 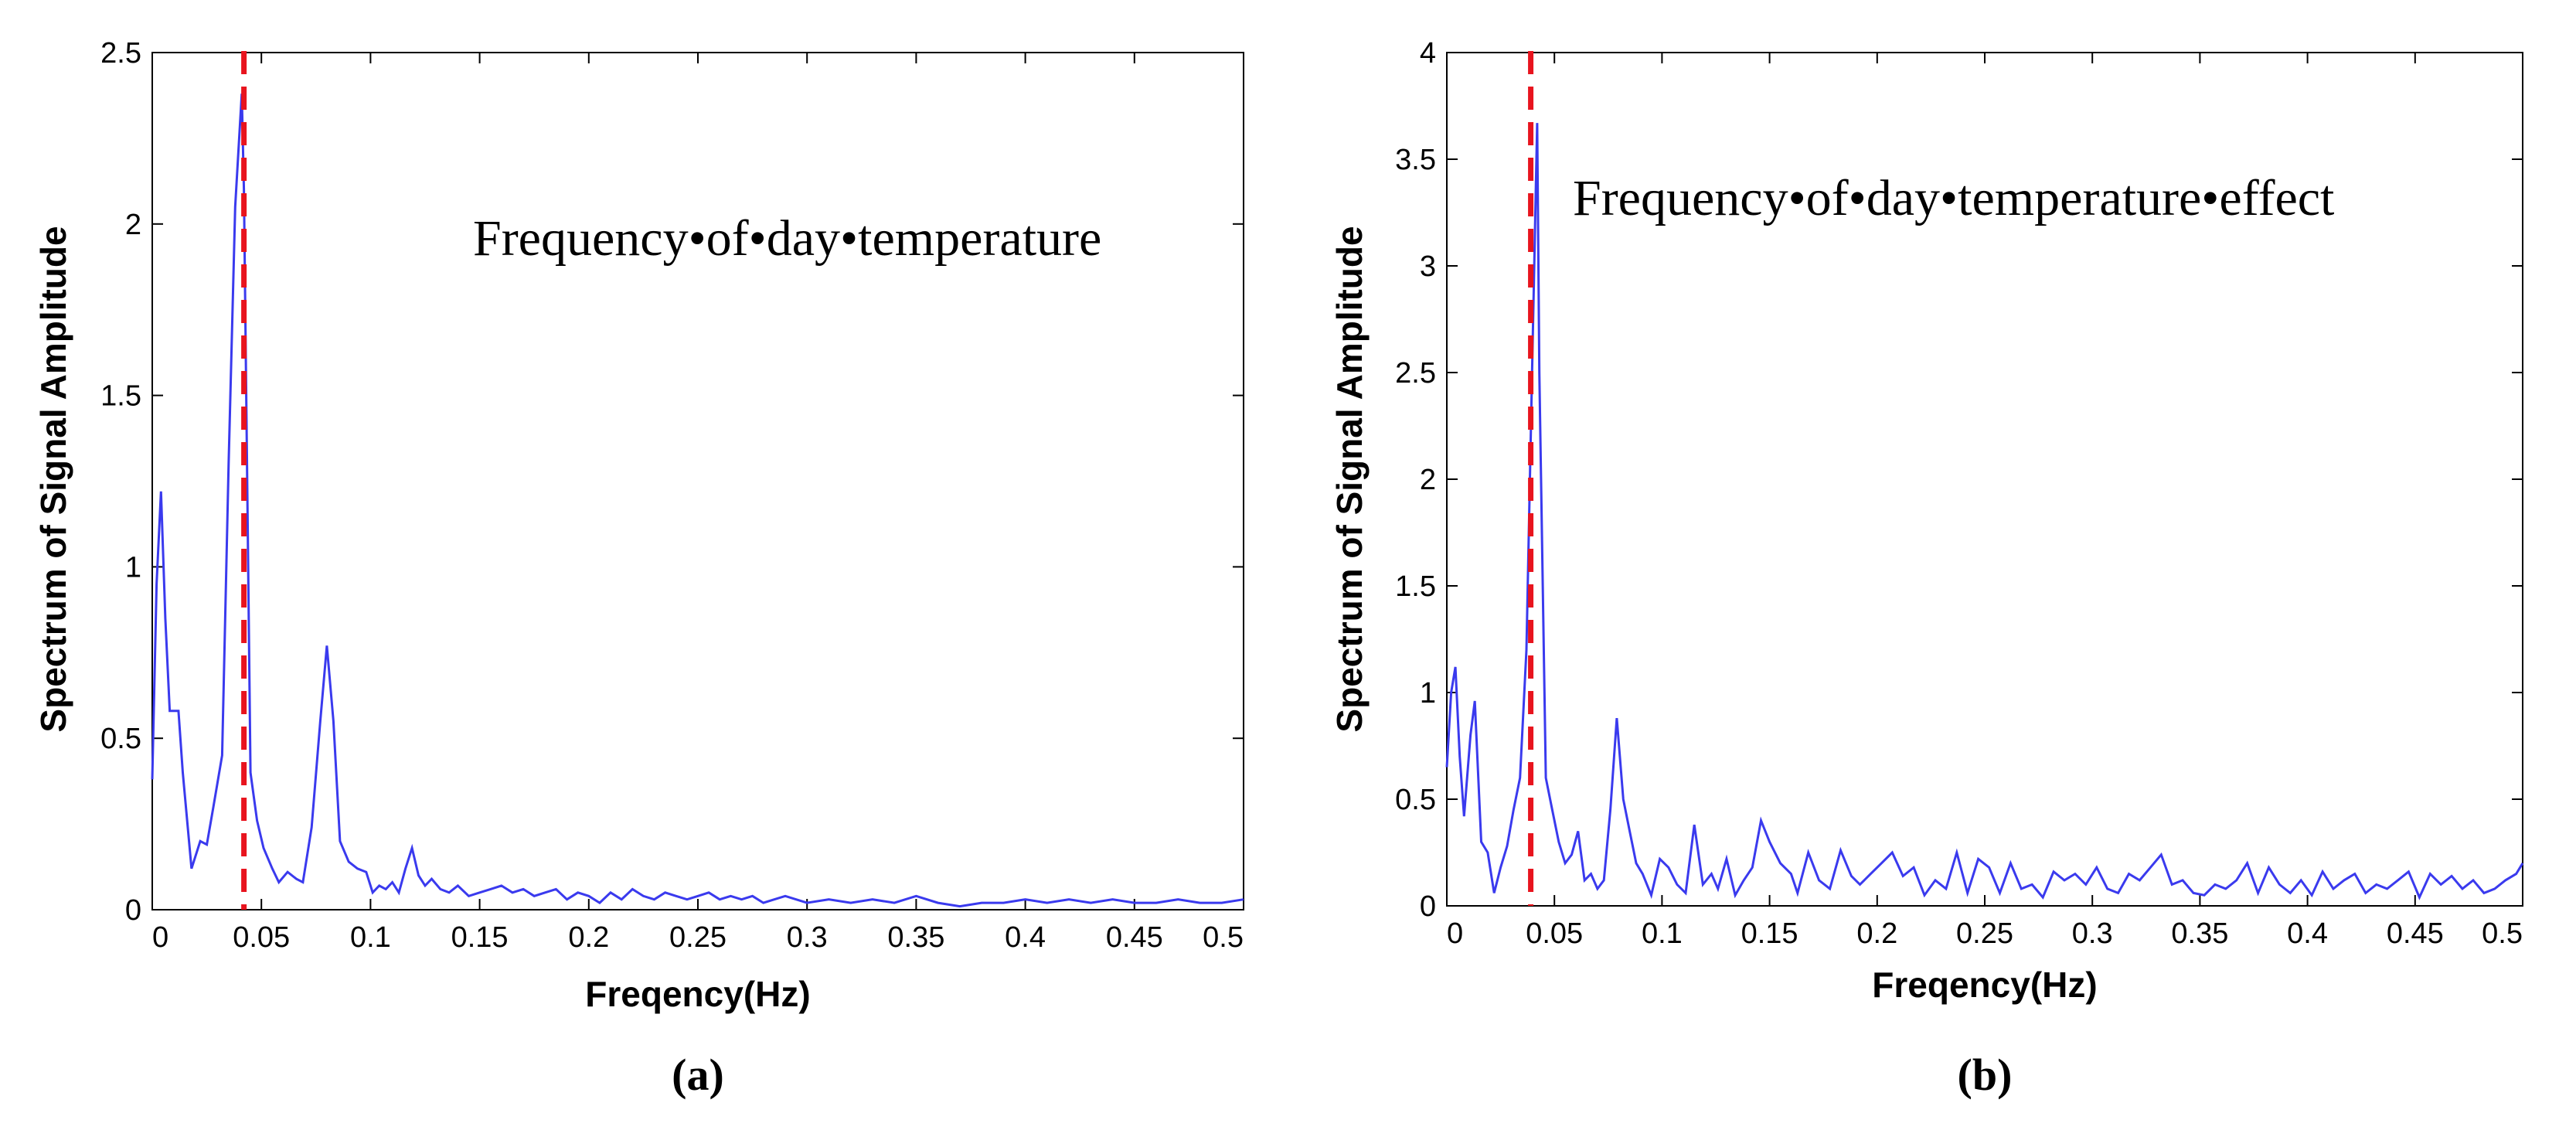 I want to click on x-tick-label-b: 0.3, so click(x=2092, y=933).